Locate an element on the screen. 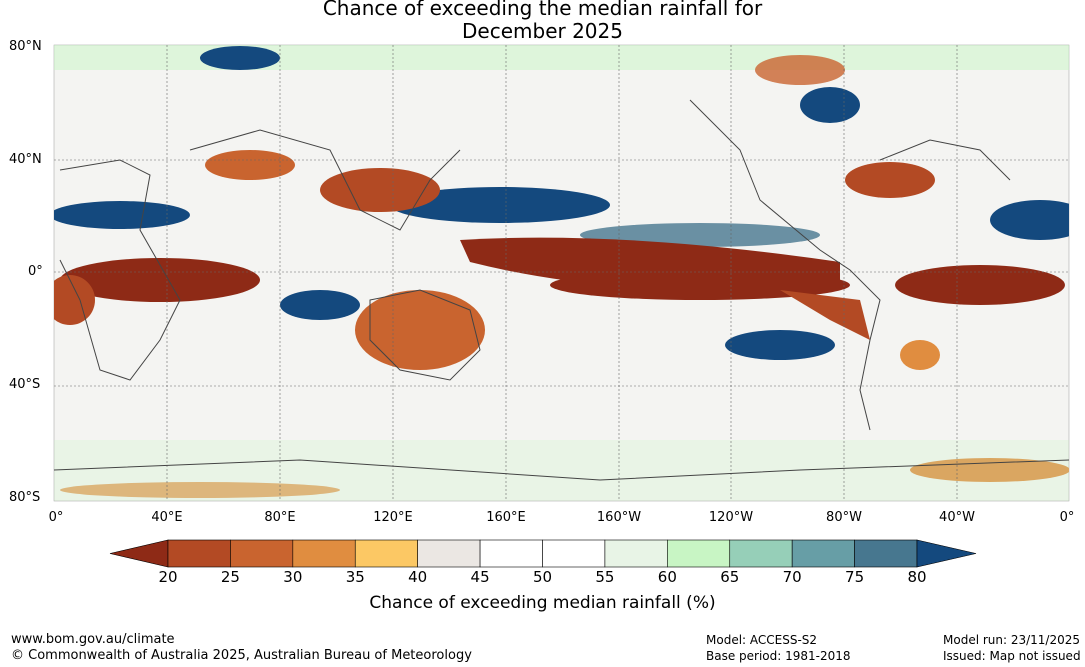 The height and width of the screenshot is (667, 1085). lat-label-80n: 80°N is located at coordinates (25, 46).